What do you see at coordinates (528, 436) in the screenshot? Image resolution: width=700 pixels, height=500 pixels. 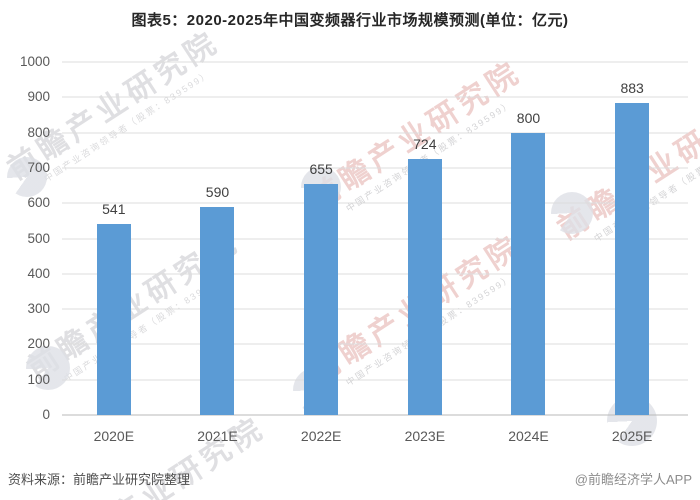 I see `x-tick-label: 2024E` at bounding box center [528, 436].